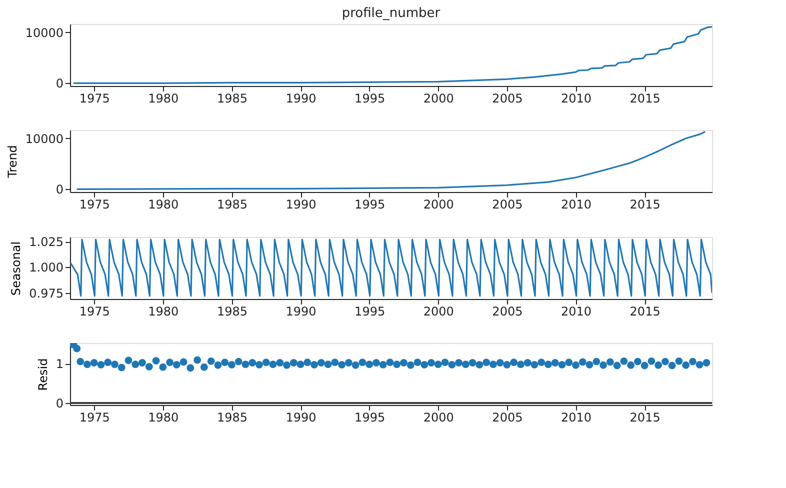 The height and width of the screenshot is (488, 786). I want to click on y-tick-label: 0.975, so click(46, 293).